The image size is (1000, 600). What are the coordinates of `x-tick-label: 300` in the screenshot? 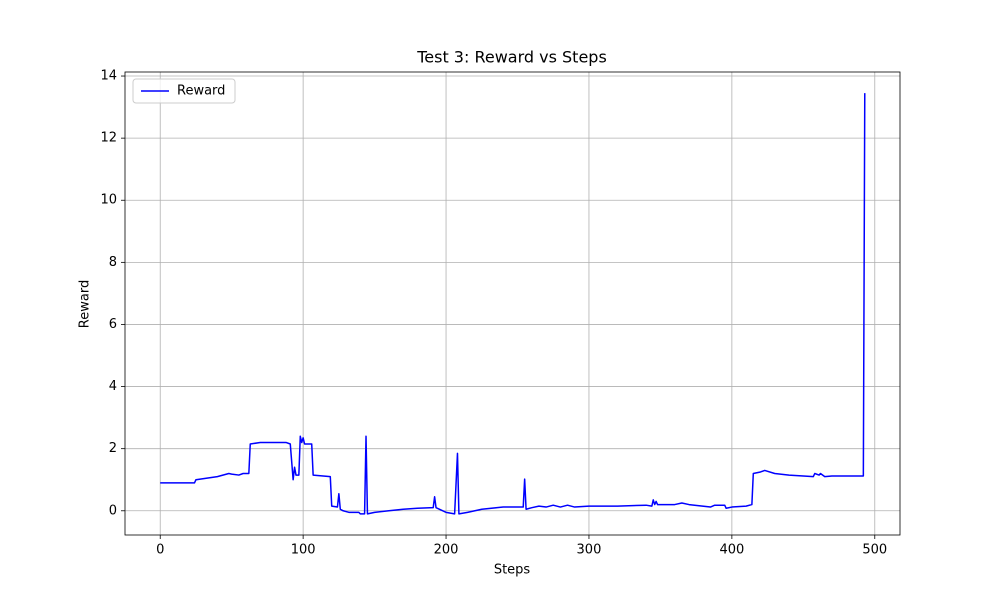 It's located at (589, 550).